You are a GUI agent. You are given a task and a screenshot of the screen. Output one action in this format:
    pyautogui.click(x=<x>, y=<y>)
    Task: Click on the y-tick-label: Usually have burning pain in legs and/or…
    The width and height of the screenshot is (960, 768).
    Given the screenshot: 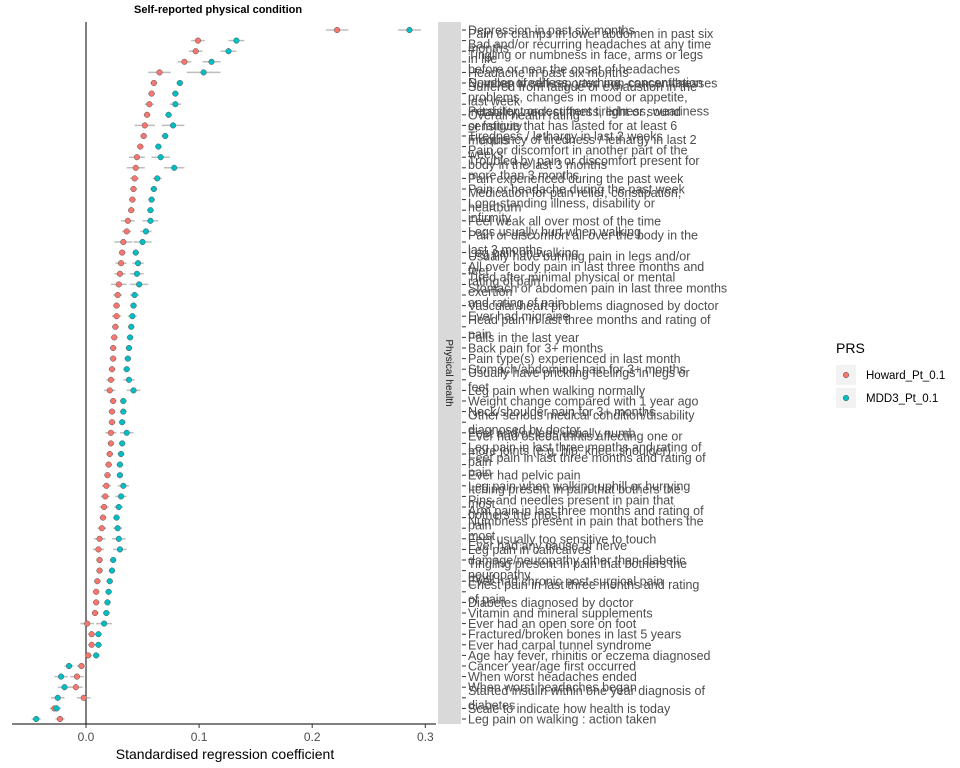 What is the action you would take?
    pyautogui.click(x=579, y=263)
    